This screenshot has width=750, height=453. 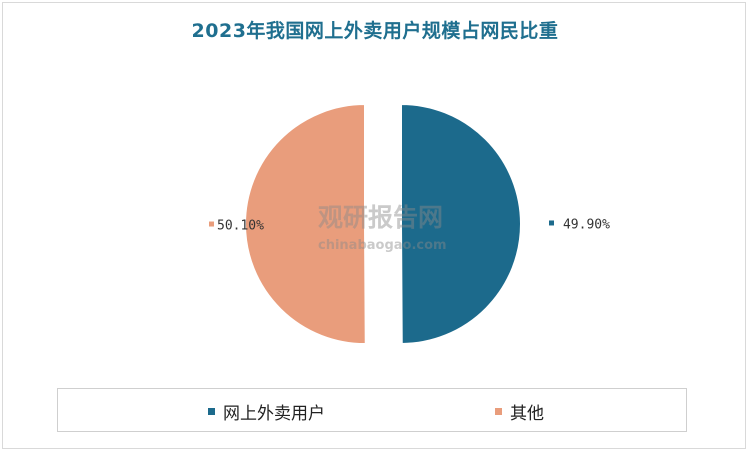 What do you see at coordinates (274, 414) in the screenshot?
I see `legend-label: 网上外卖用户` at bounding box center [274, 414].